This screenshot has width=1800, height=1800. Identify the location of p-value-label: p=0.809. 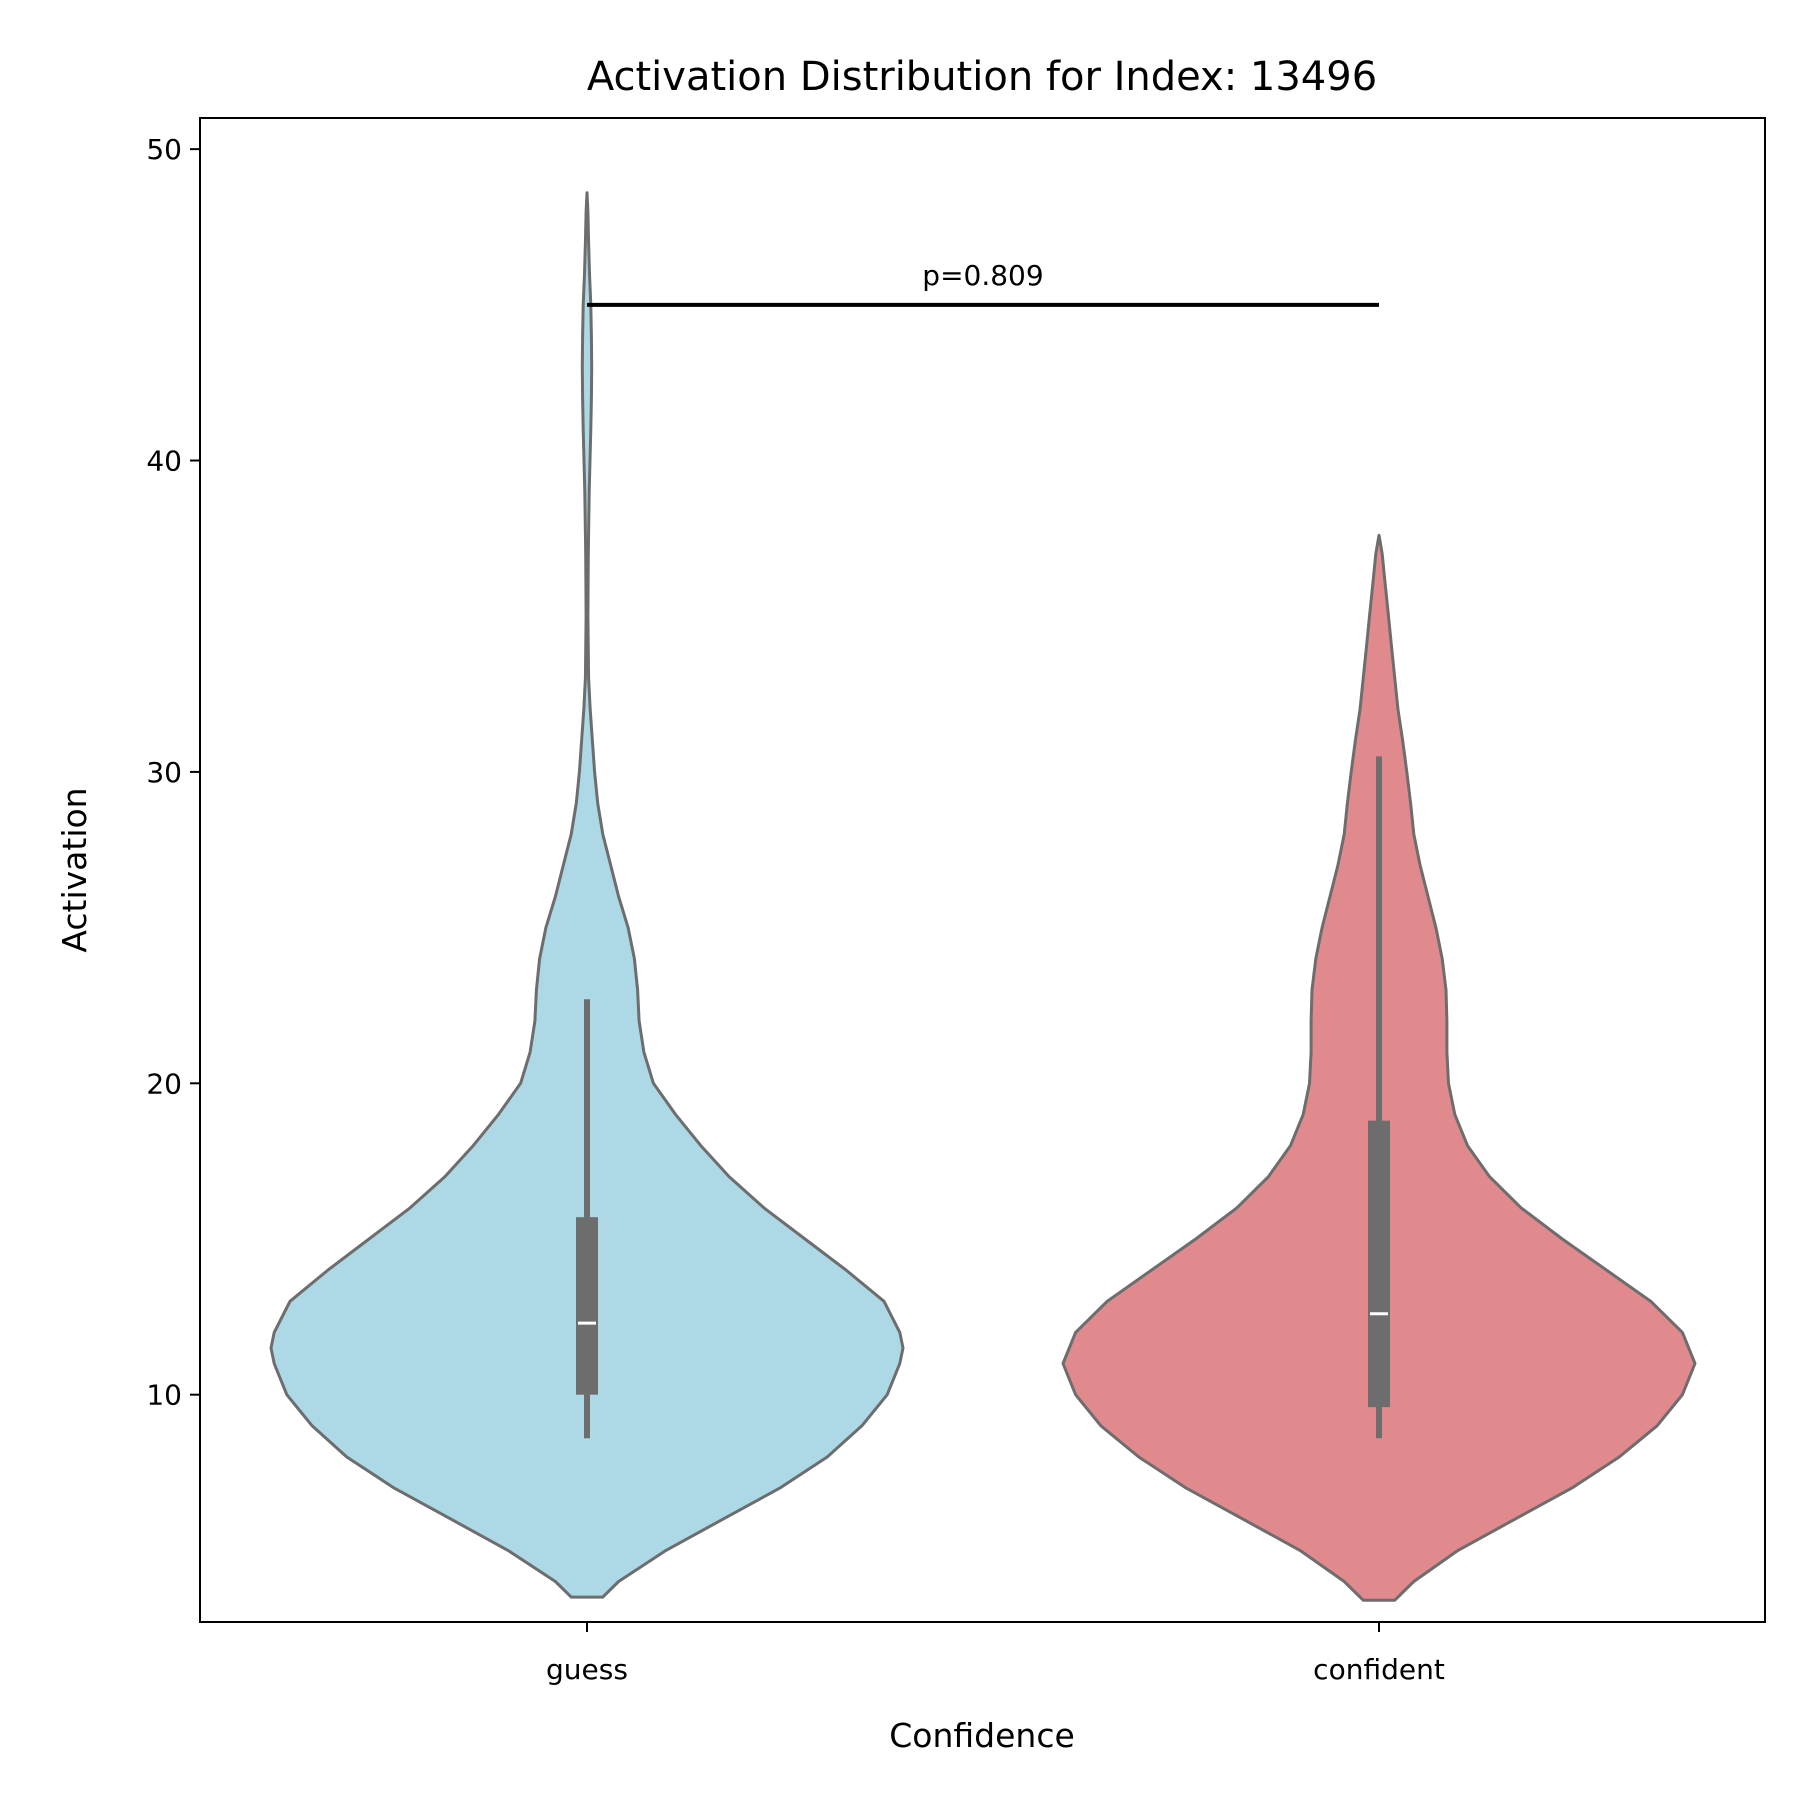
(982, 275).